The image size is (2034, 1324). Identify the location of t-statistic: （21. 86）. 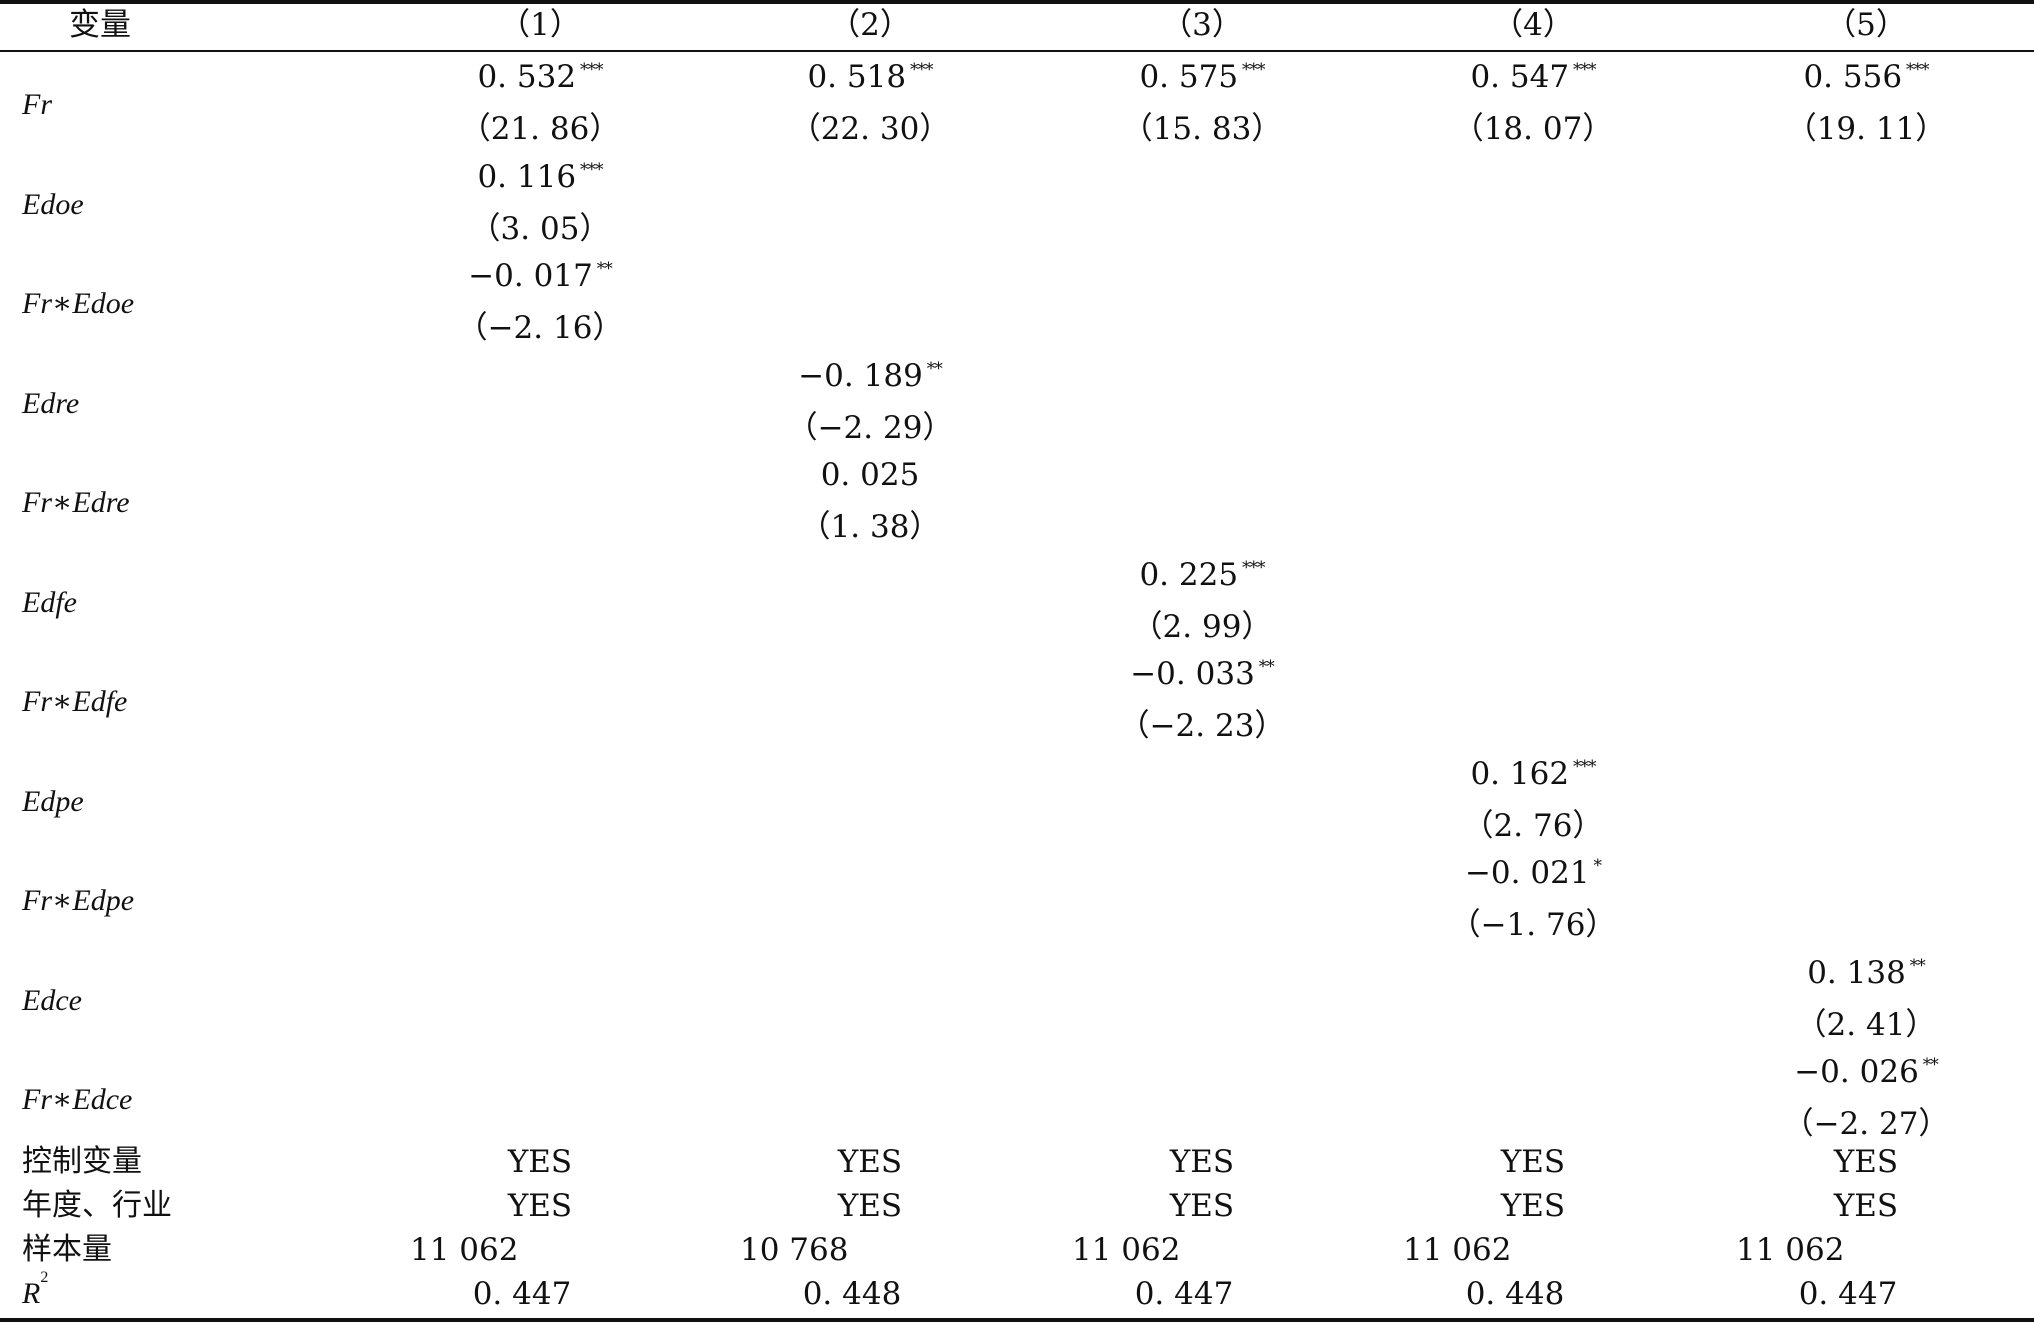
(540, 129).